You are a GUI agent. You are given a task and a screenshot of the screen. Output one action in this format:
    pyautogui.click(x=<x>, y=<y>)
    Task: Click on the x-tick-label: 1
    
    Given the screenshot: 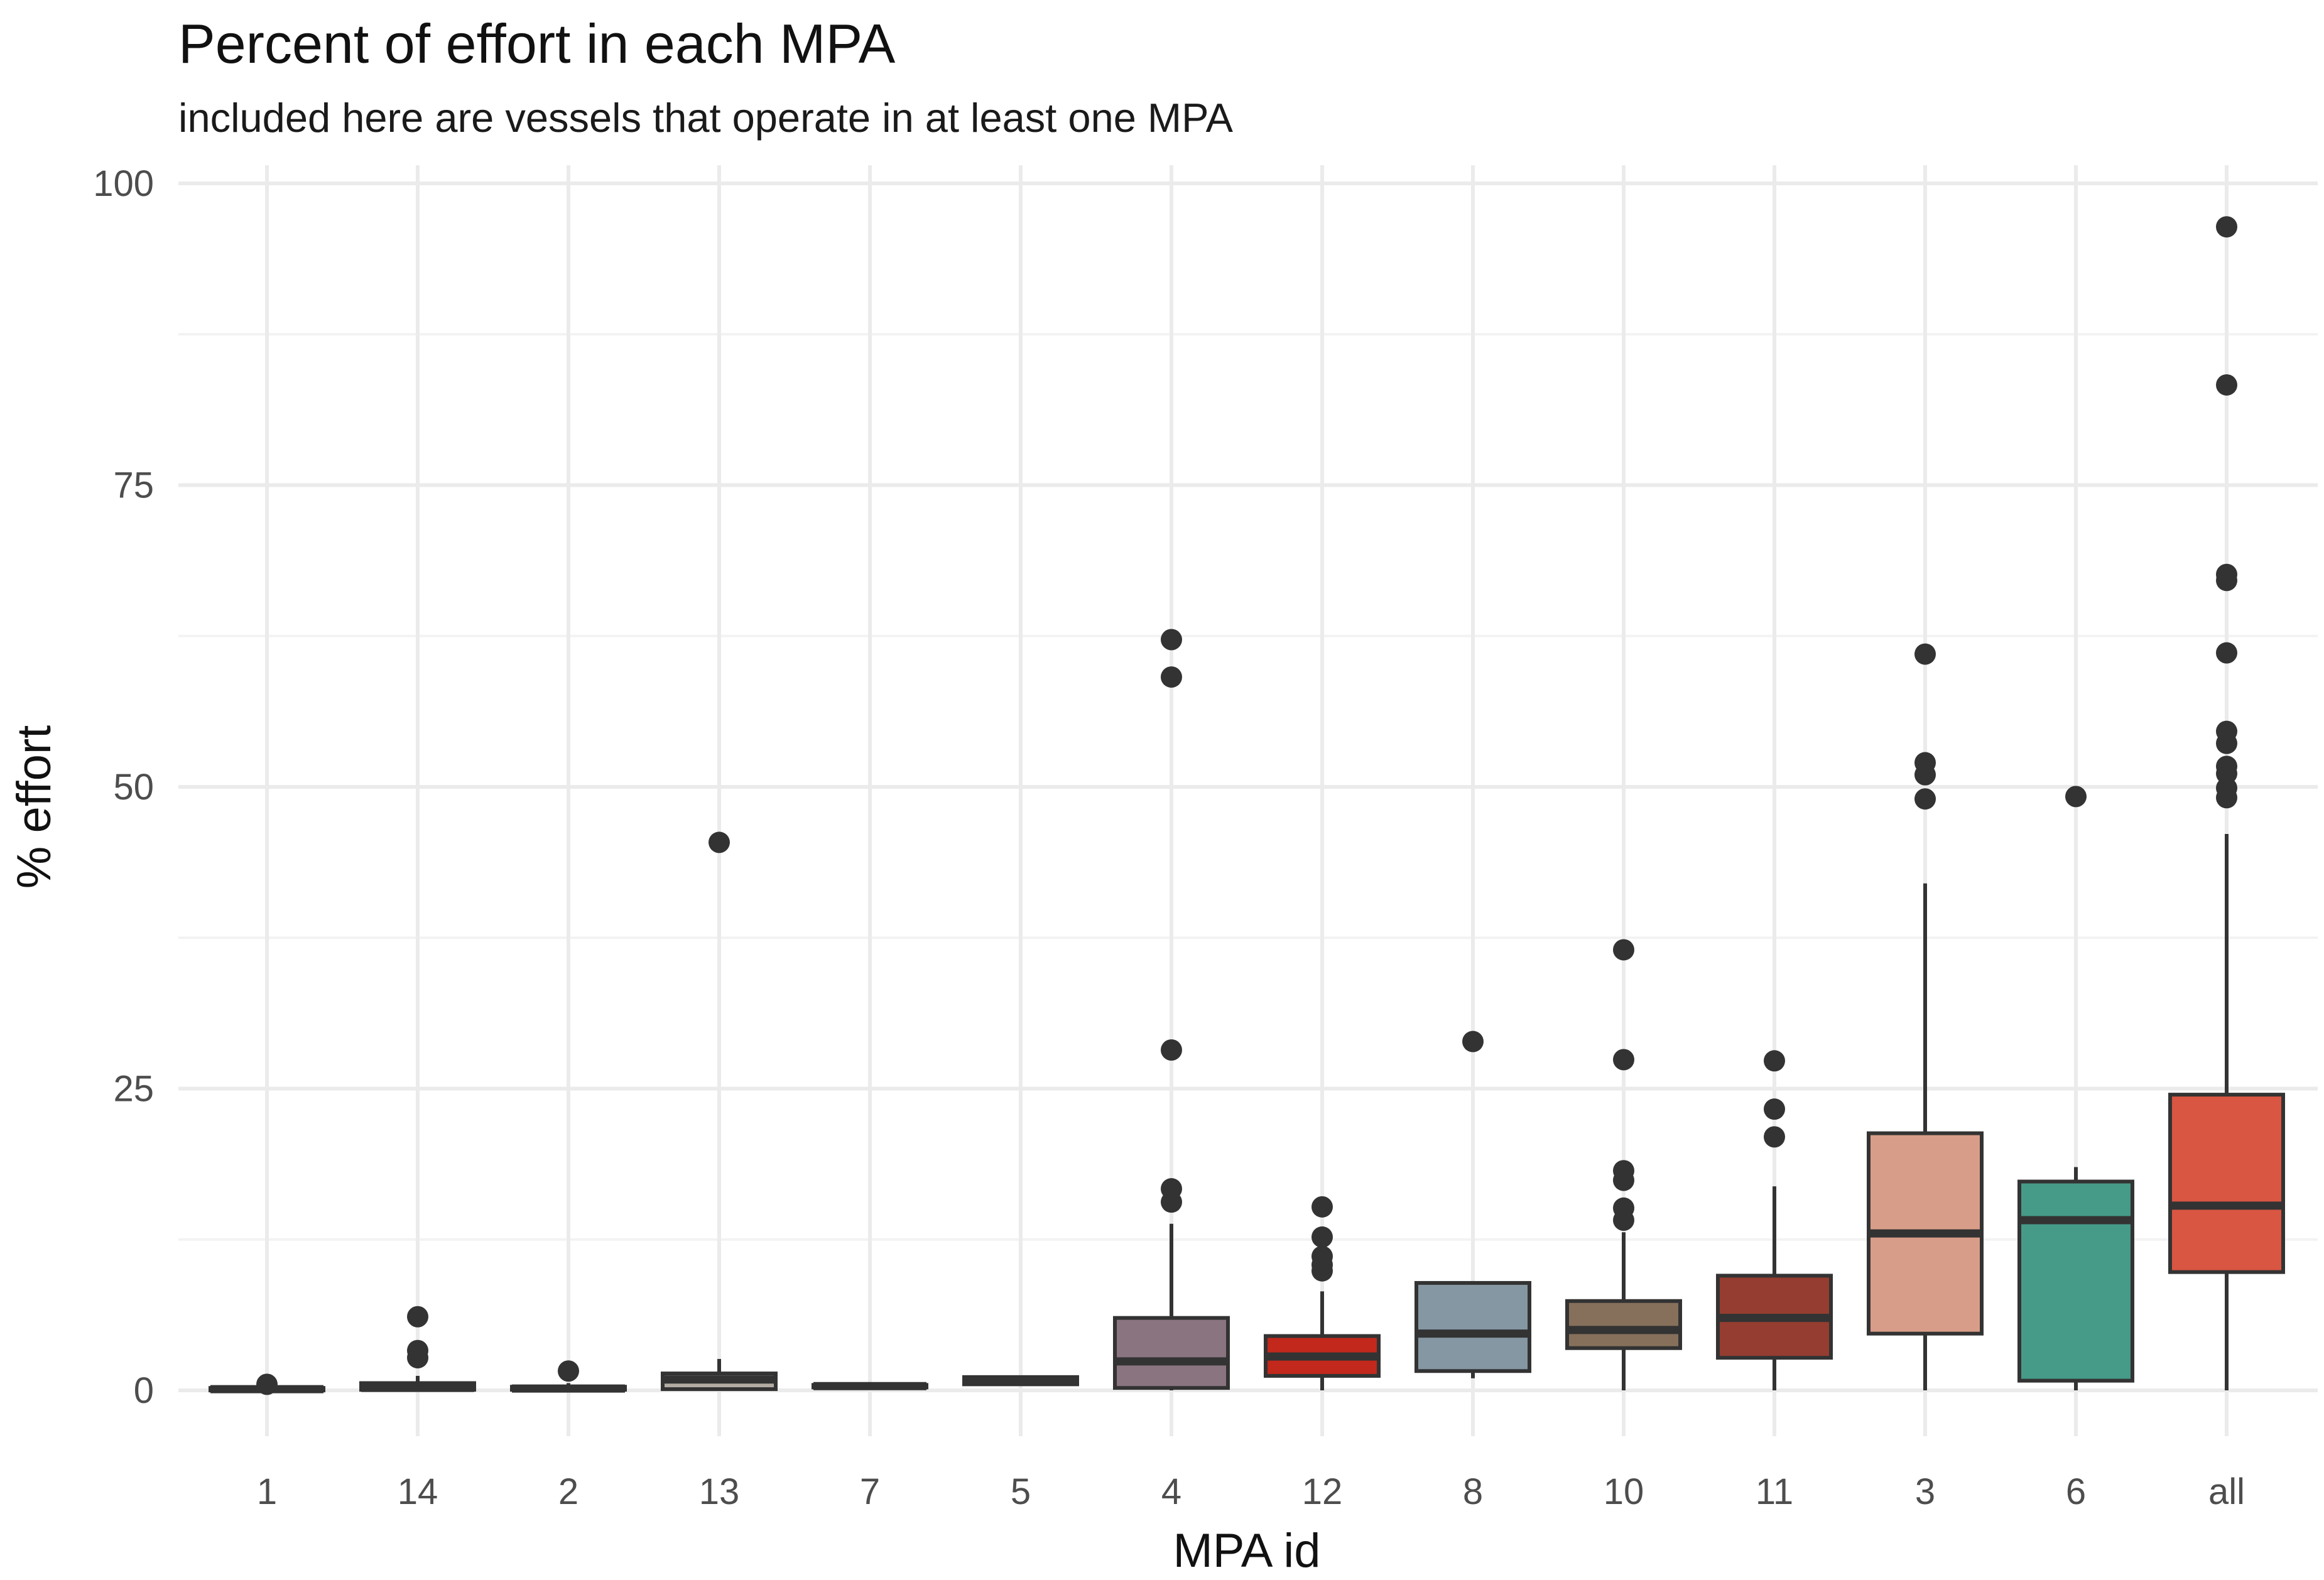 What is the action you would take?
    pyautogui.click(x=267, y=1491)
    